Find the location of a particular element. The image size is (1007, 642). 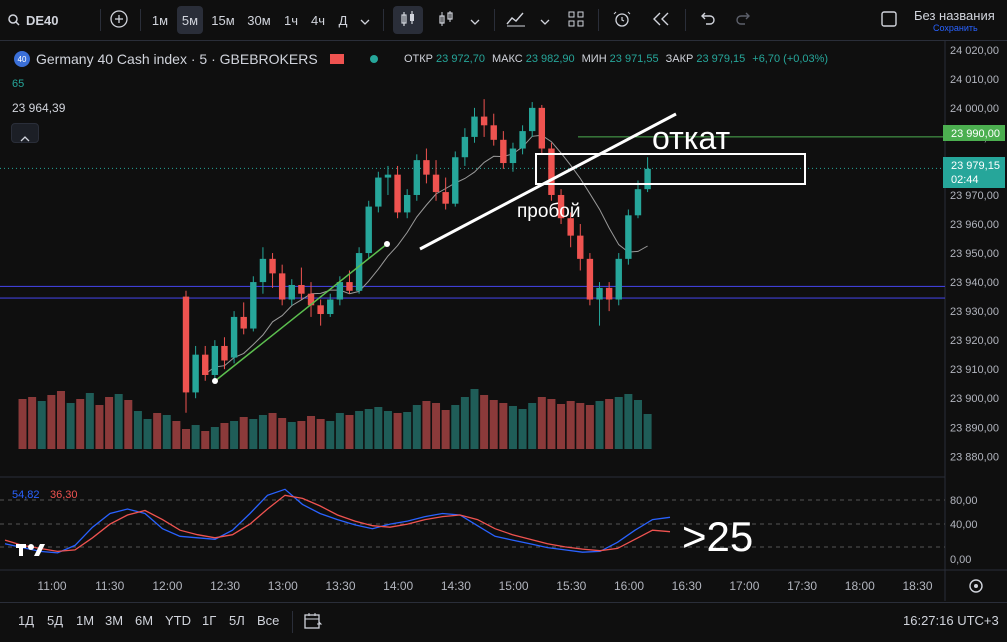

search-icon is located at coordinates (14, 20).